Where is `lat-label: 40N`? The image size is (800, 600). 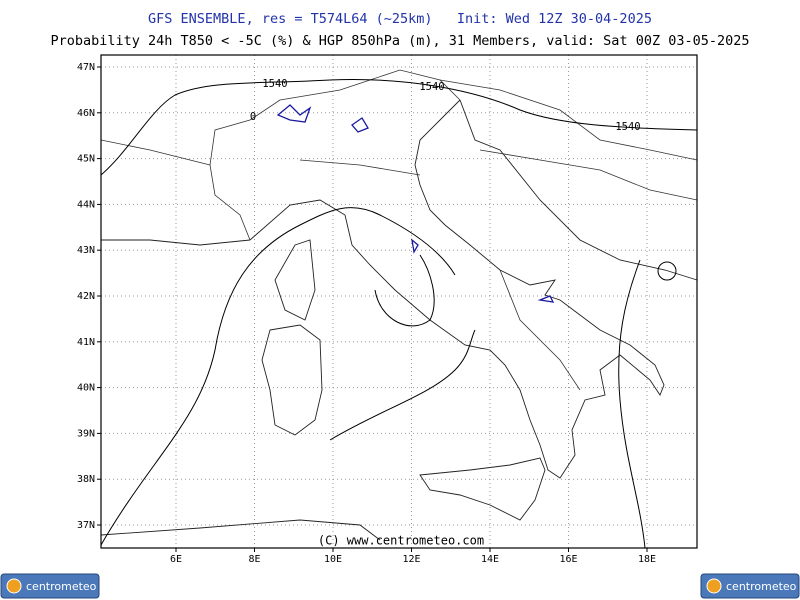 lat-label: 40N is located at coordinates (86, 388).